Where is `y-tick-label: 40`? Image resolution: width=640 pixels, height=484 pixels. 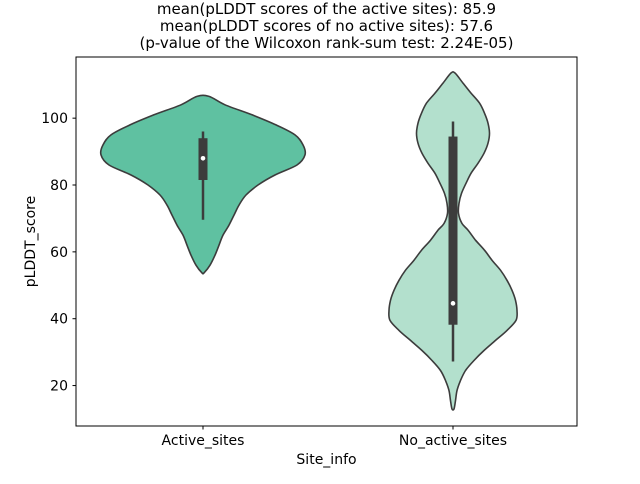 y-tick-label: 40 is located at coordinates (59, 320).